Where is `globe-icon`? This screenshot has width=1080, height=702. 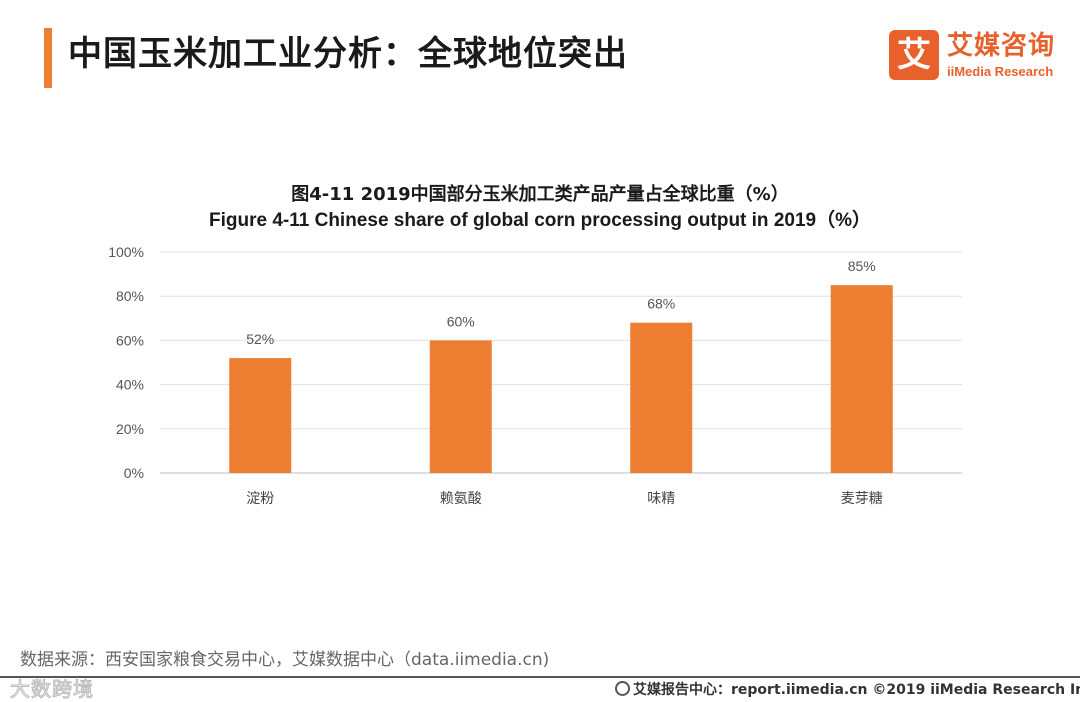 globe-icon is located at coordinates (622, 688).